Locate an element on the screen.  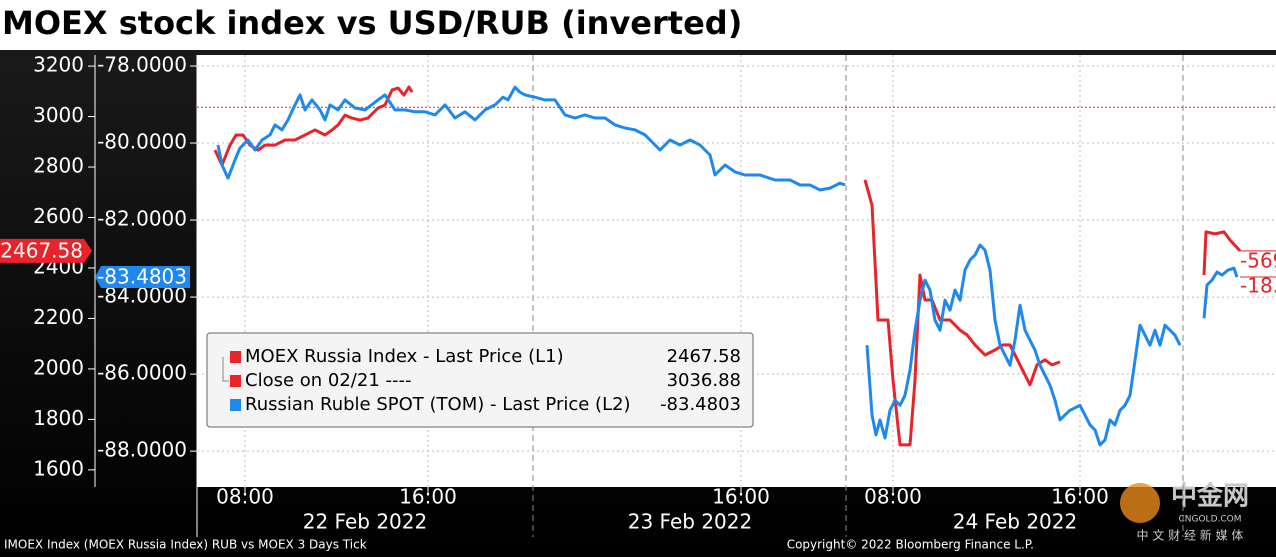
x-group-label: 24 Feb 2022 is located at coordinates (1015, 522).